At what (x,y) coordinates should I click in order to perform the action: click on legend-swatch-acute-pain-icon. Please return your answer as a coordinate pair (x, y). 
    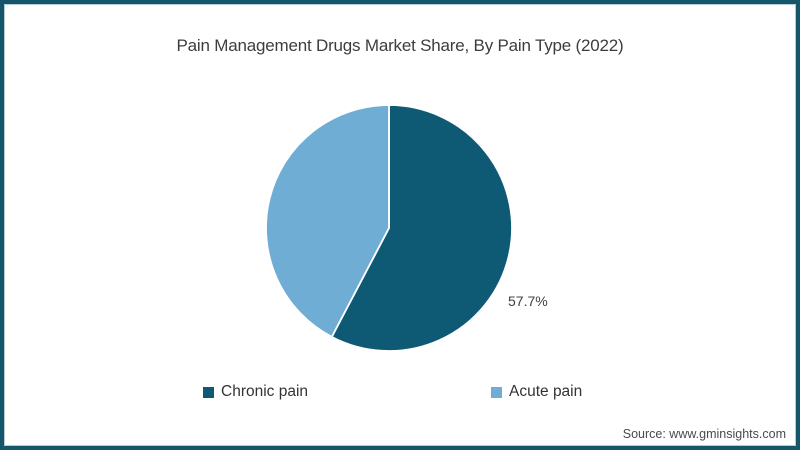
    Looking at the image, I should click on (496, 392).